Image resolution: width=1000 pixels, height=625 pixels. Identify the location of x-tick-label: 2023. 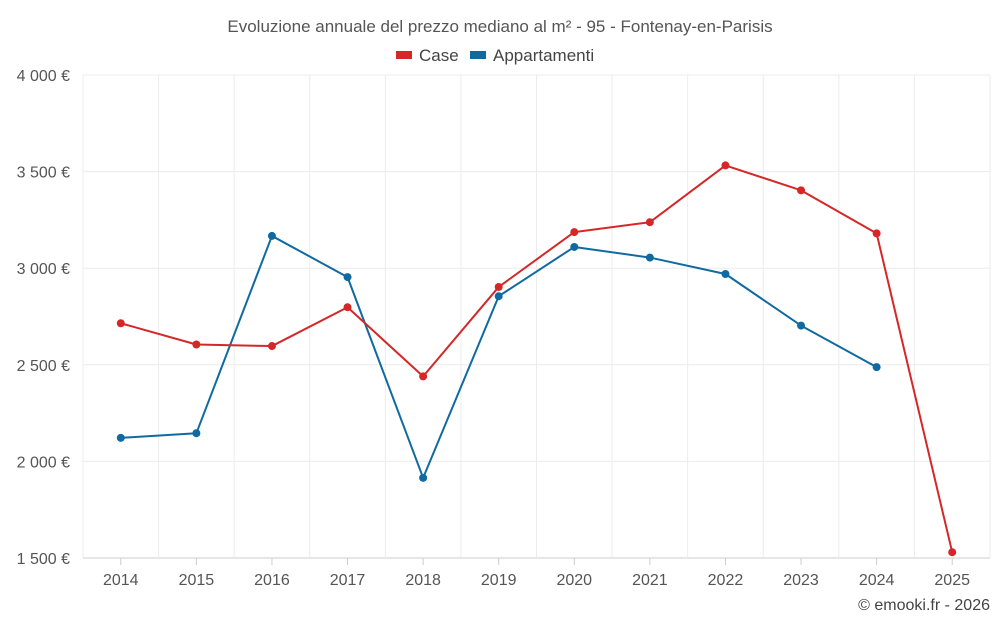
(801, 580).